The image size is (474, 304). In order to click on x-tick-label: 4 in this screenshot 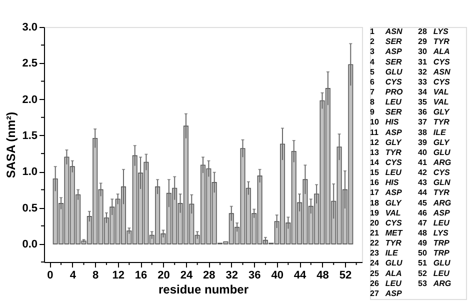, I will do `click(73, 276)`.